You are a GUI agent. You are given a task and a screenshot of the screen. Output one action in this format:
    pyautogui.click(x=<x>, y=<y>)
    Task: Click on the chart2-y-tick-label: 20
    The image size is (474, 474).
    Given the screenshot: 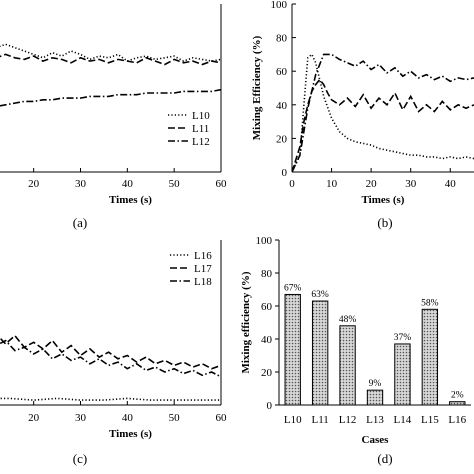 What is the action you would take?
    pyautogui.click(x=282, y=139)
    